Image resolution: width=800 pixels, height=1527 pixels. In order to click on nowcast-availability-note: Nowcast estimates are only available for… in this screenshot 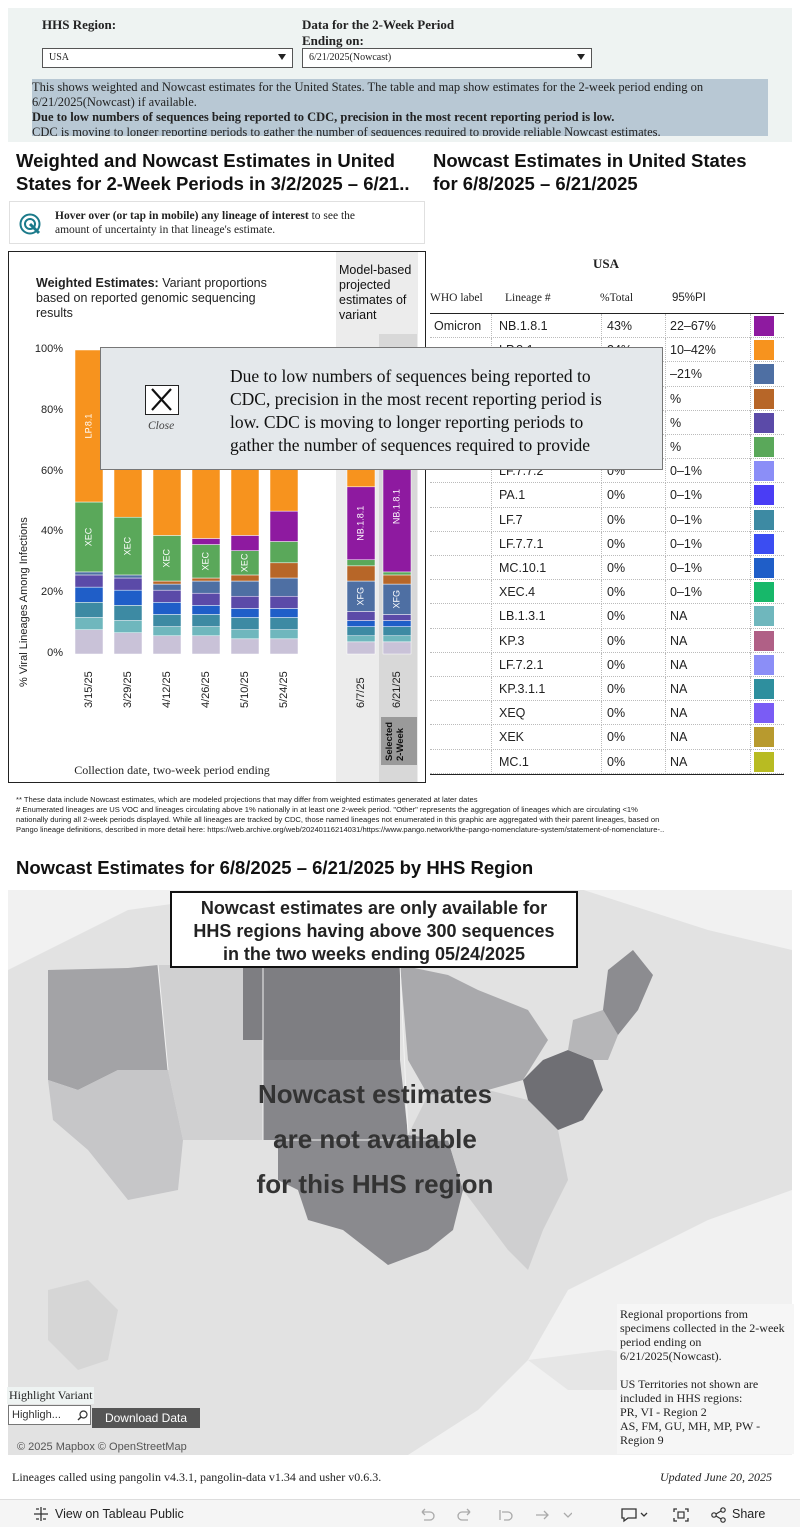, I will do `click(374, 929)`.